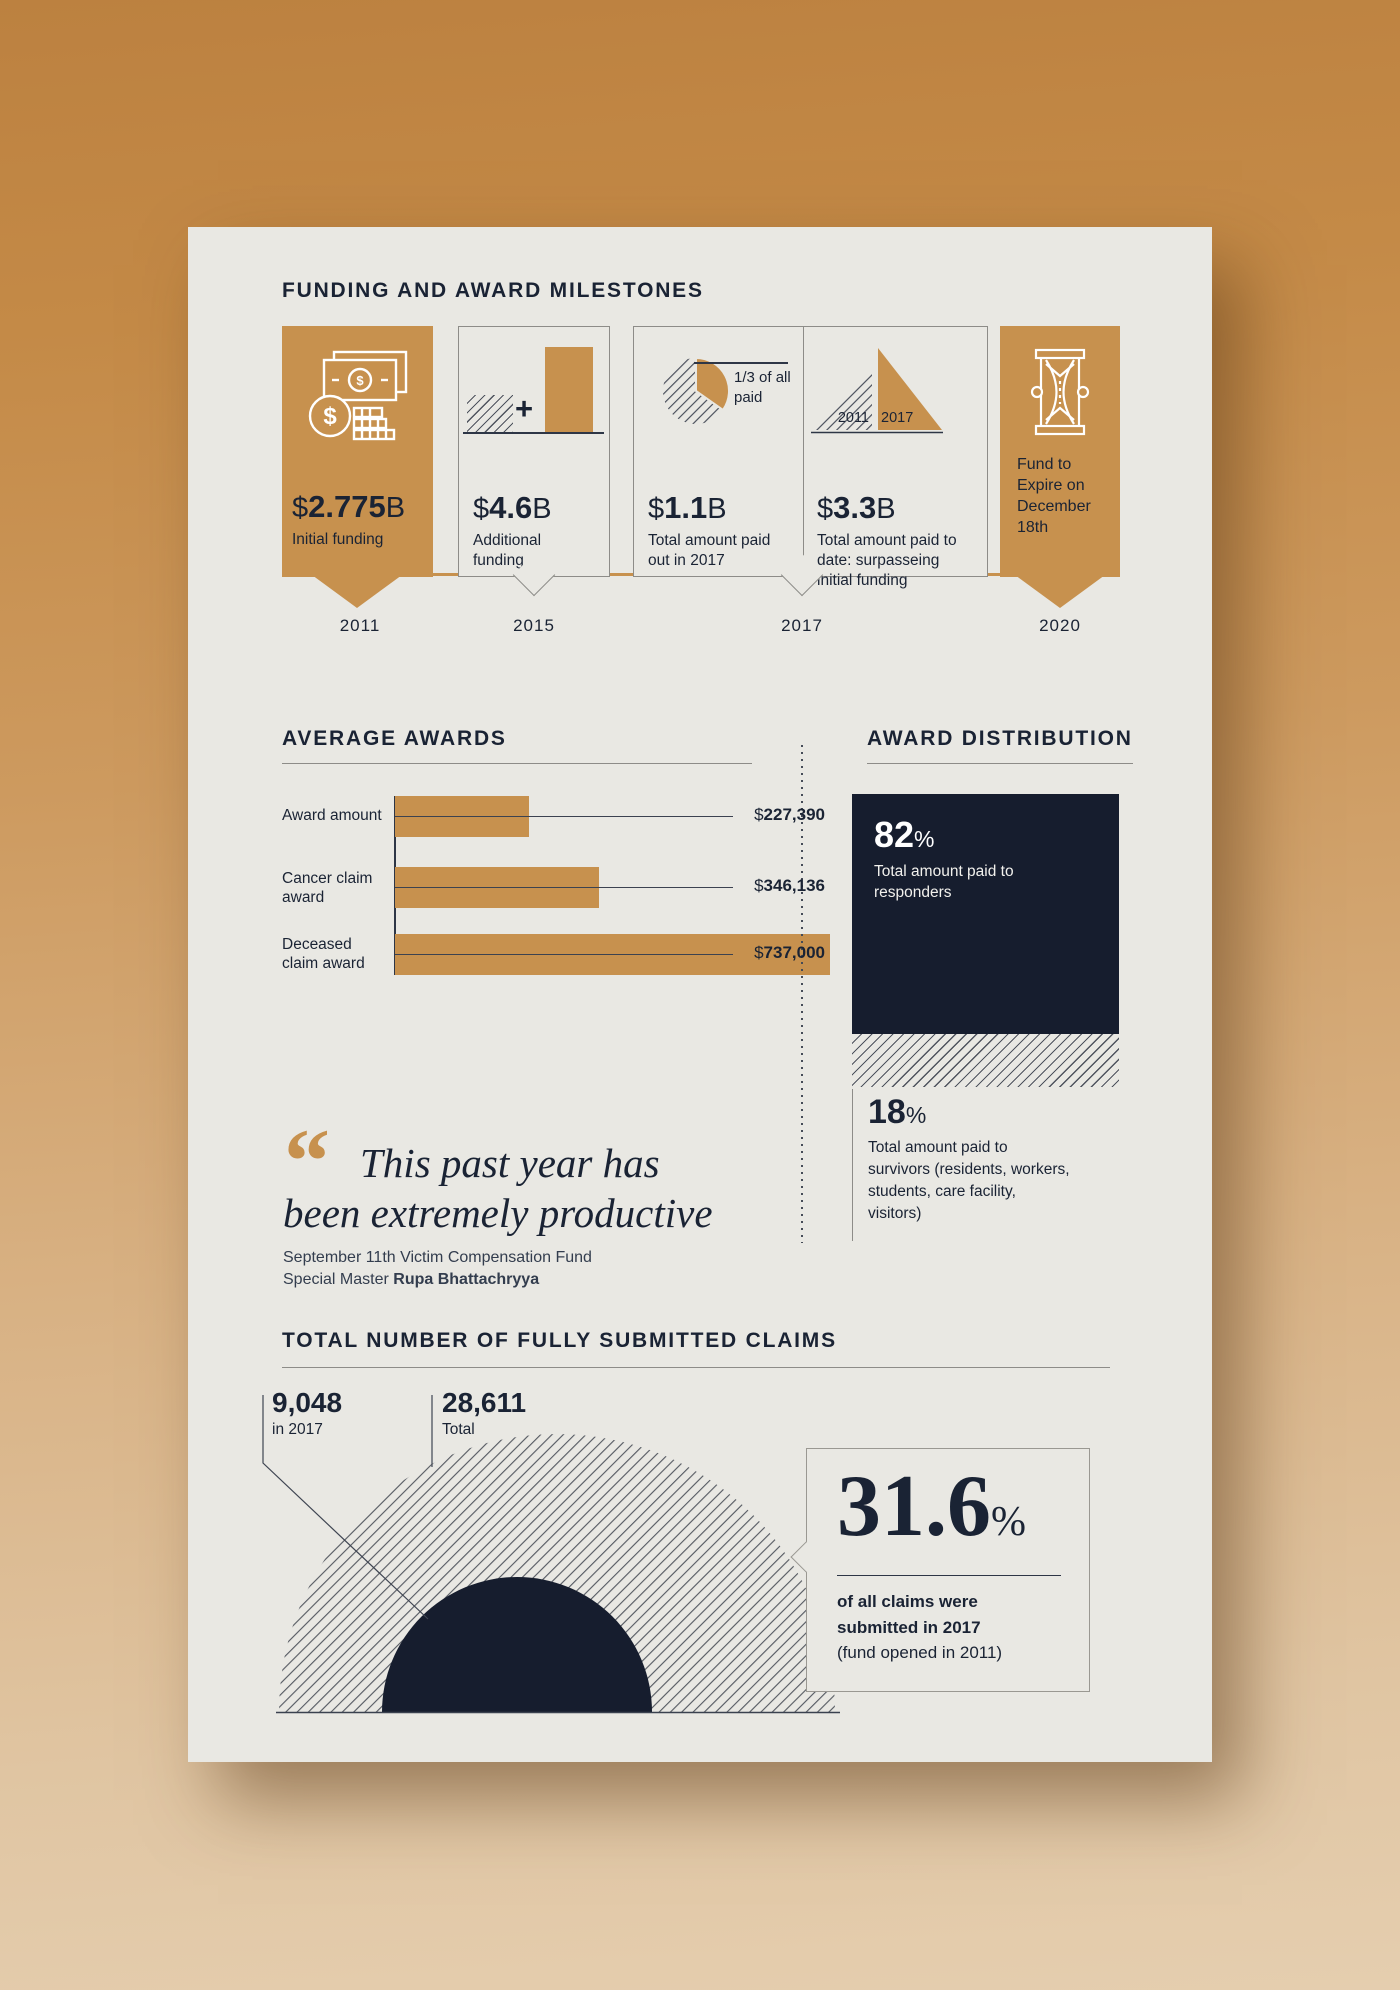 The height and width of the screenshot is (1990, 1400). I want to click on milestone-pointer-2020, so click(1060, 591).